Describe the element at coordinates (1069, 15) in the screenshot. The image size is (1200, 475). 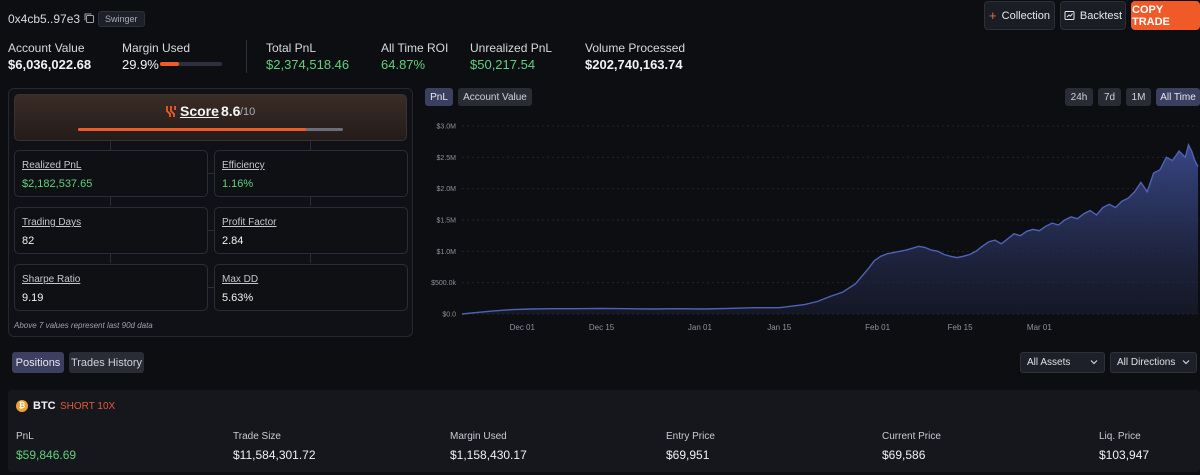
I see `backtest-icon` at that location.